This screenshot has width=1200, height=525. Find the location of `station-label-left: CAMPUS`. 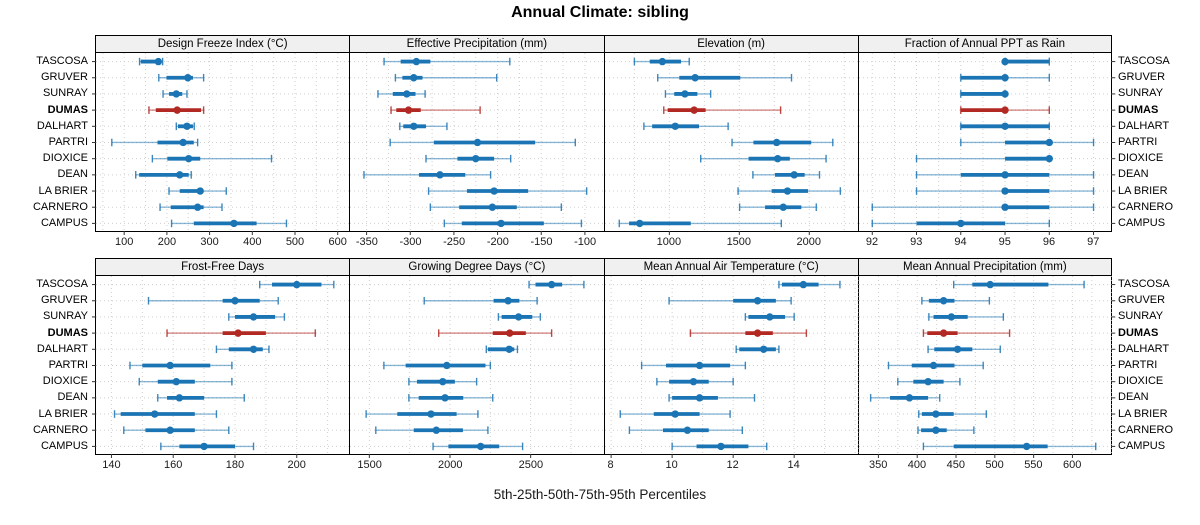

station-label-left: CAMPUS is located at coordinates (64, 222).